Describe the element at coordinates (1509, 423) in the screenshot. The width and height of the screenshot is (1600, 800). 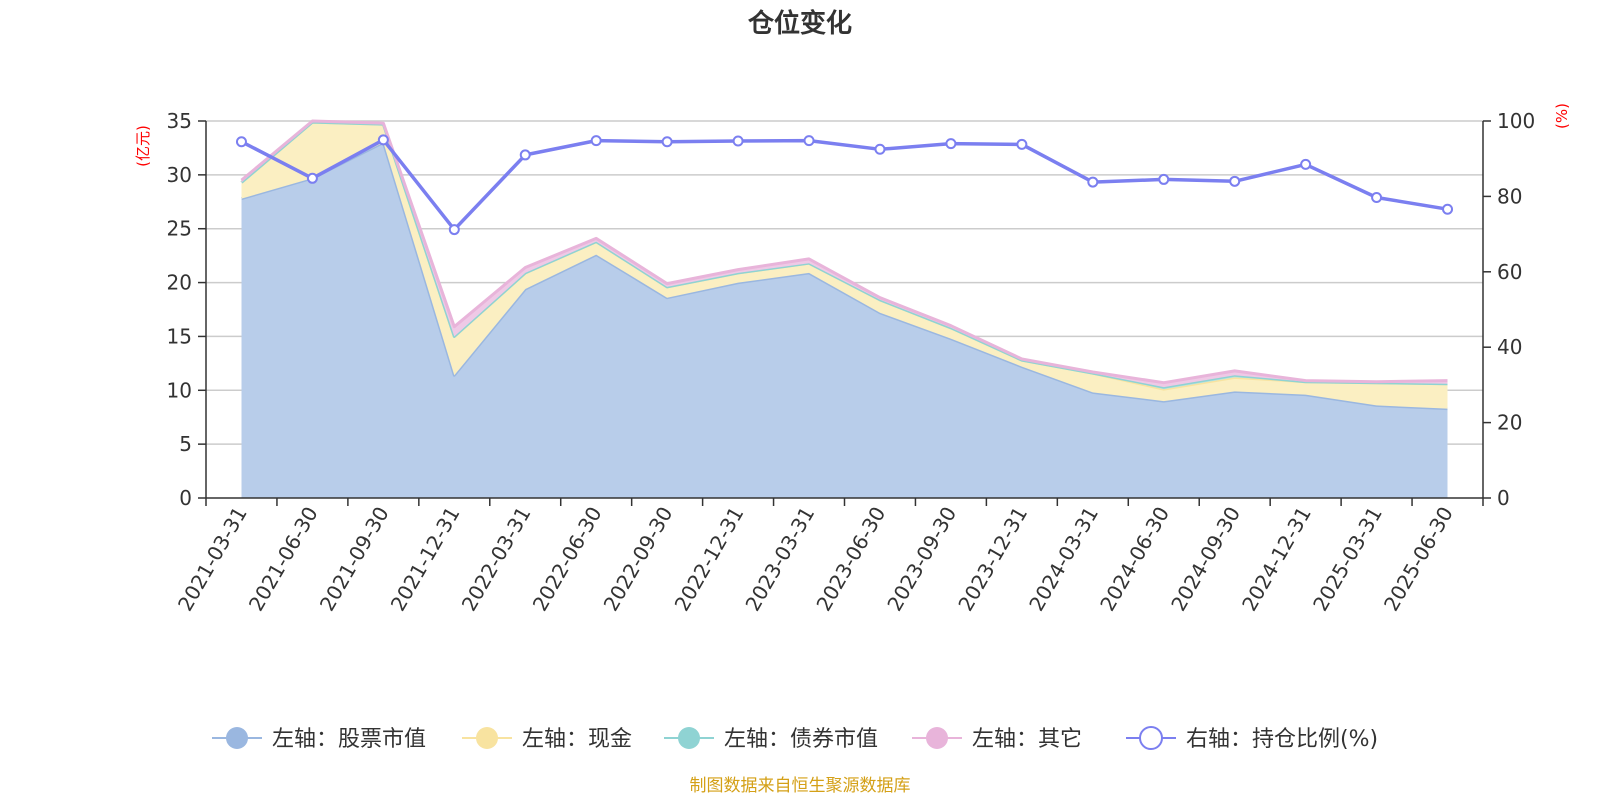
I see `y-right-tick-label: 20` at that location.